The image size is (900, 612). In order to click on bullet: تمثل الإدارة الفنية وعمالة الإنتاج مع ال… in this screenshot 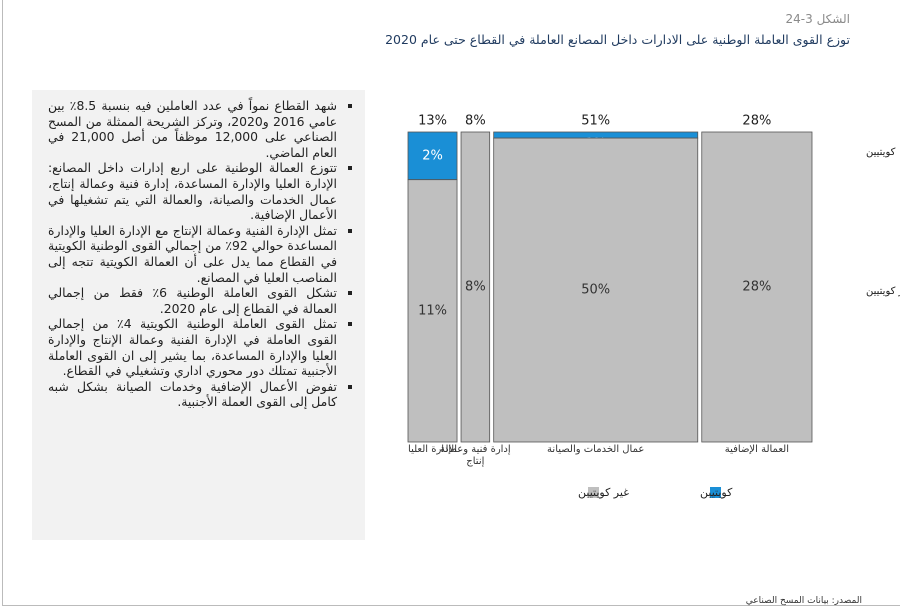, I will do `click(192, 254)`.